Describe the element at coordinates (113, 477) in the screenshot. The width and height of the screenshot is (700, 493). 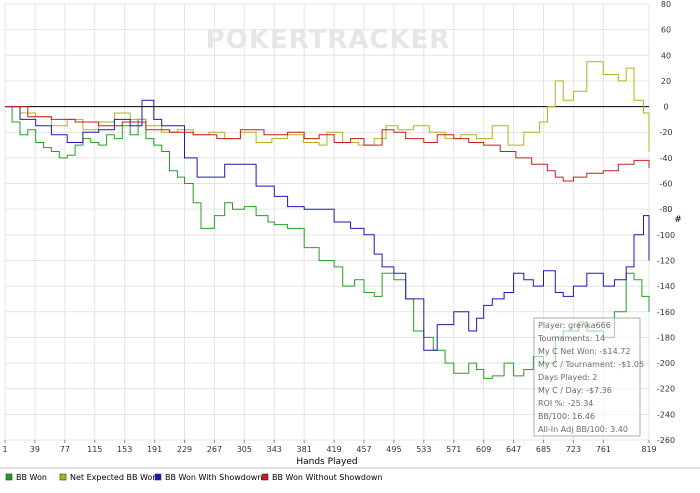
I see `legend-label-2: Net Expected BB Won` at that location.